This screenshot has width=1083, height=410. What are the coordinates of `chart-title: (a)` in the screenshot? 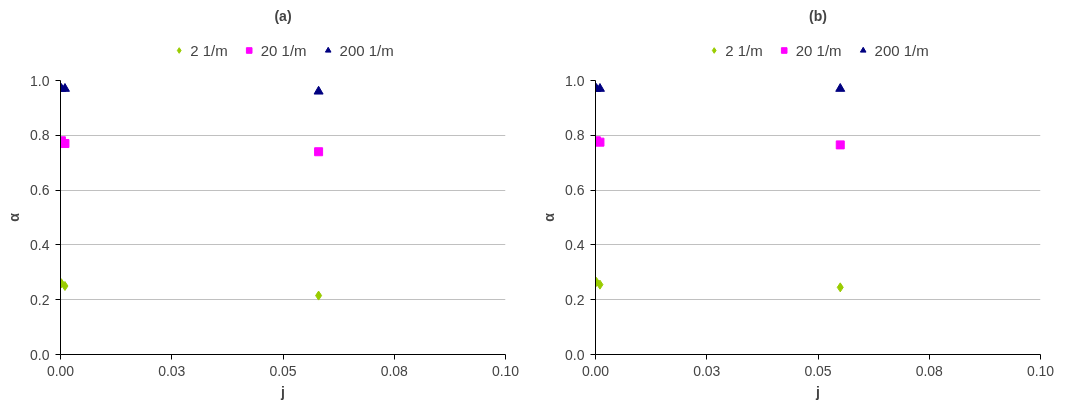 It's located at (283, 15).